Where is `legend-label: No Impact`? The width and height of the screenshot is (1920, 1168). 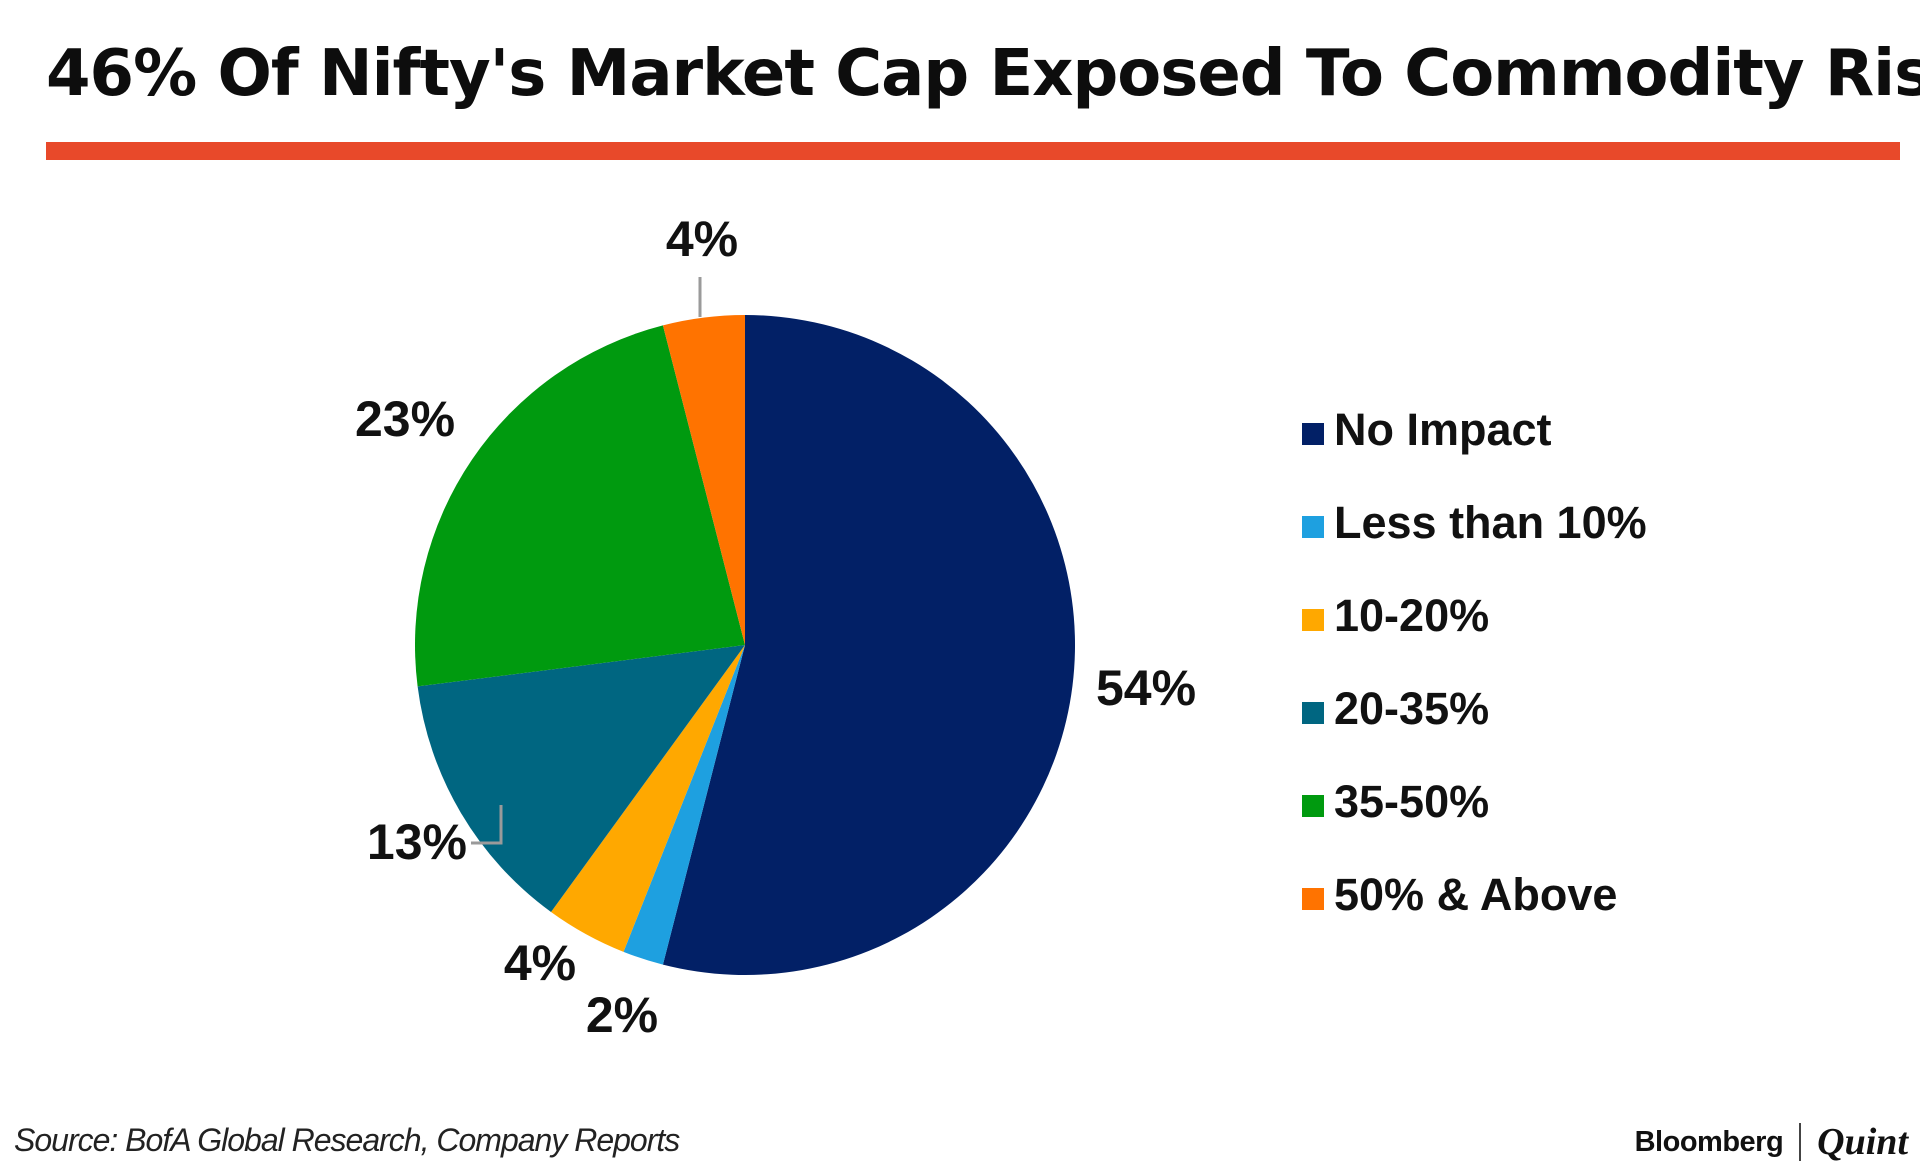
legend-label: No Impact is located at coordinates (1443, 429).